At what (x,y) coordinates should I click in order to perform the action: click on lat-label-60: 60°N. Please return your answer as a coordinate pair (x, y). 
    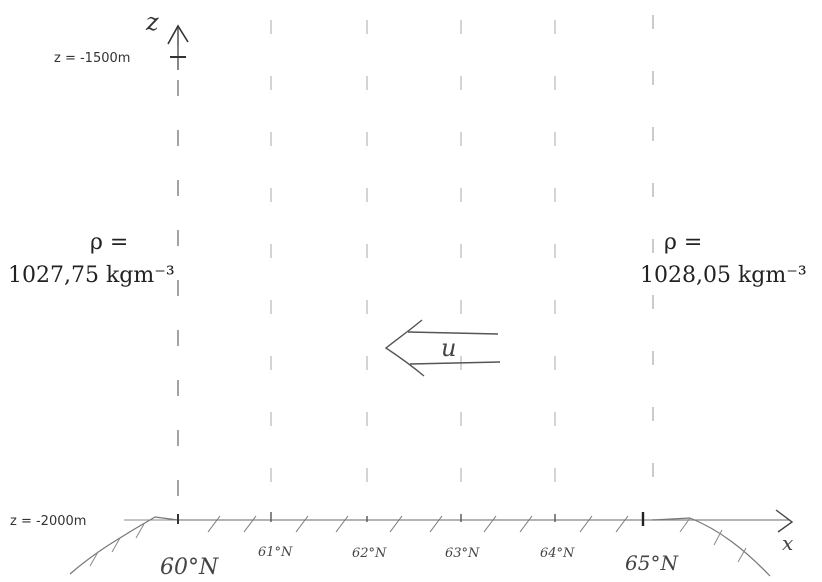
    Looking at the image, I should click on (189, 567).